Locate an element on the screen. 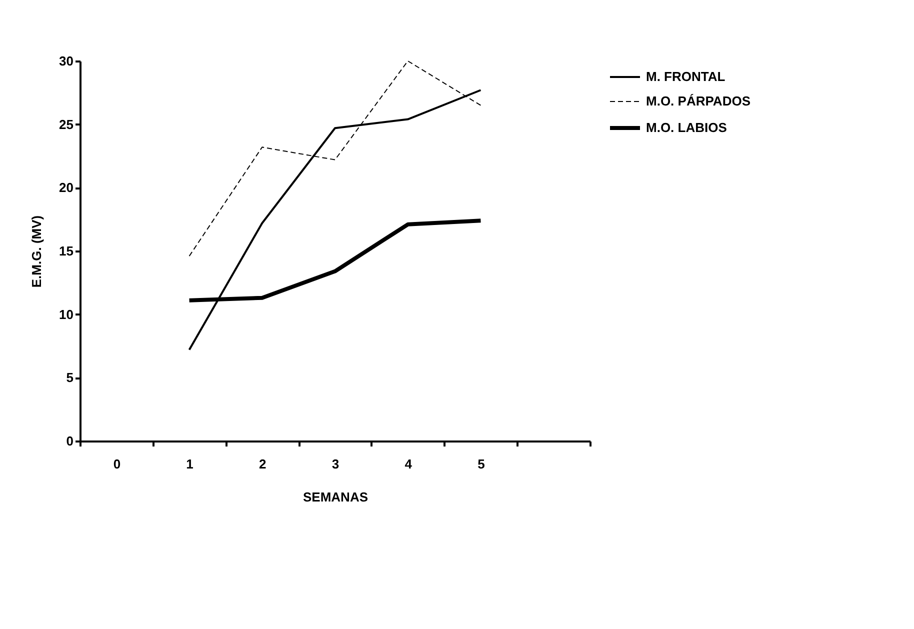 The height and width of the screenshot is (629, 914). y-tick-label: 30 is located at coordinates (66, 61).